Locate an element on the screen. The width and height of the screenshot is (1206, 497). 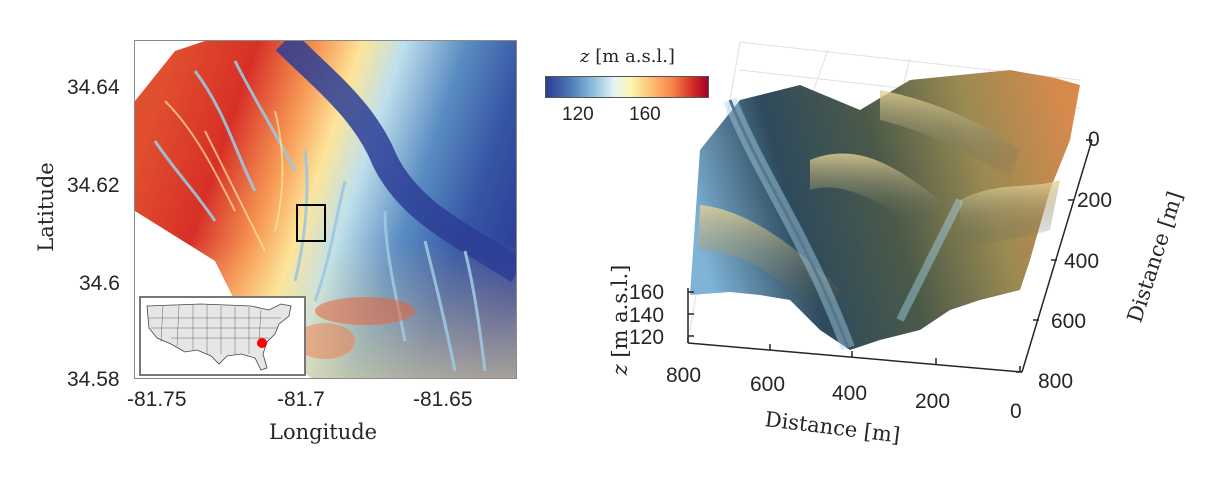
x-tick-label: 600 is located at coordinates (768, 384).